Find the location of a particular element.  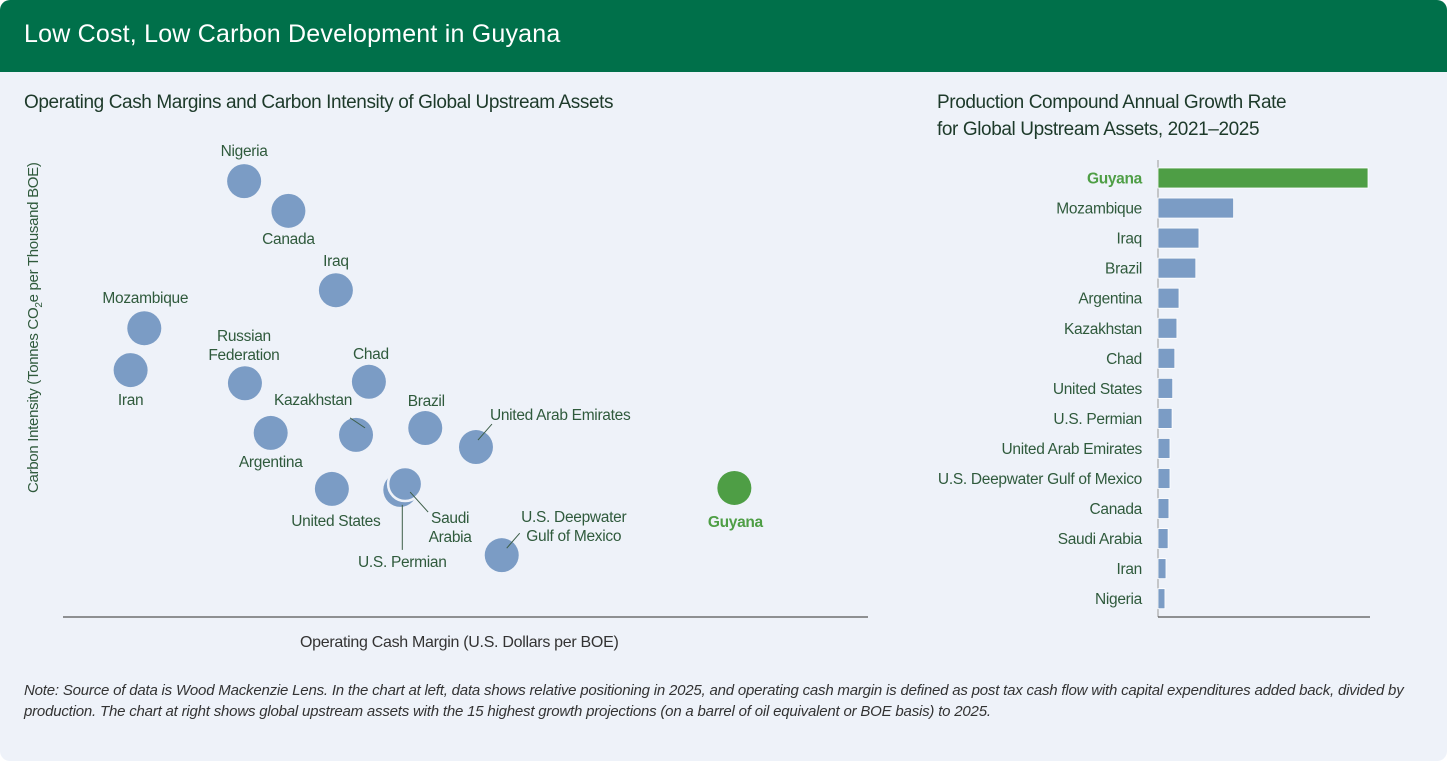

scatter-point-guyana: Guyana is located at coordinates (736, 500).